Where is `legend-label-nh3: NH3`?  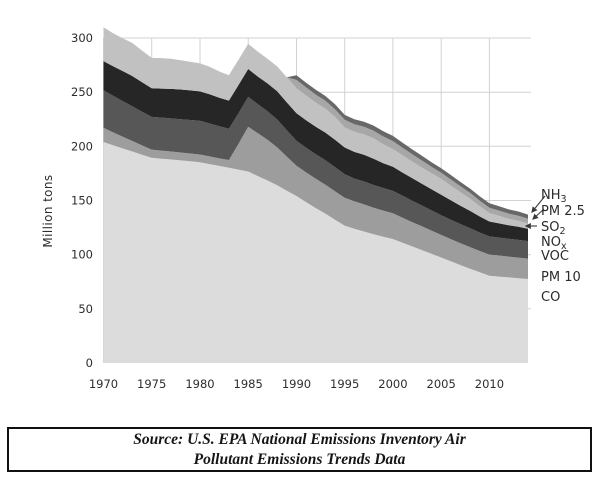
legend-label-nh3: NH3 is located at coordinates (554, 196).